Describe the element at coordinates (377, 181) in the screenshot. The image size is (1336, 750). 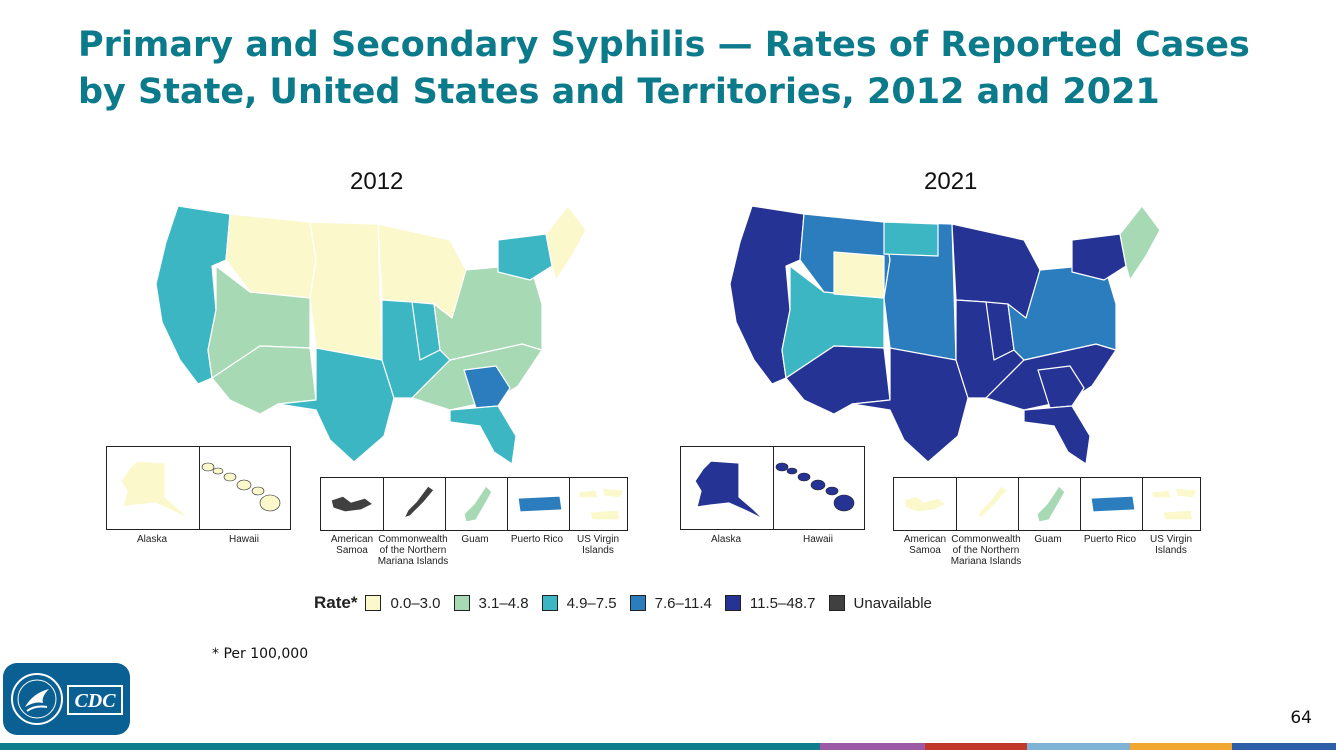
I see `map-year-2012: 2012` at that location.